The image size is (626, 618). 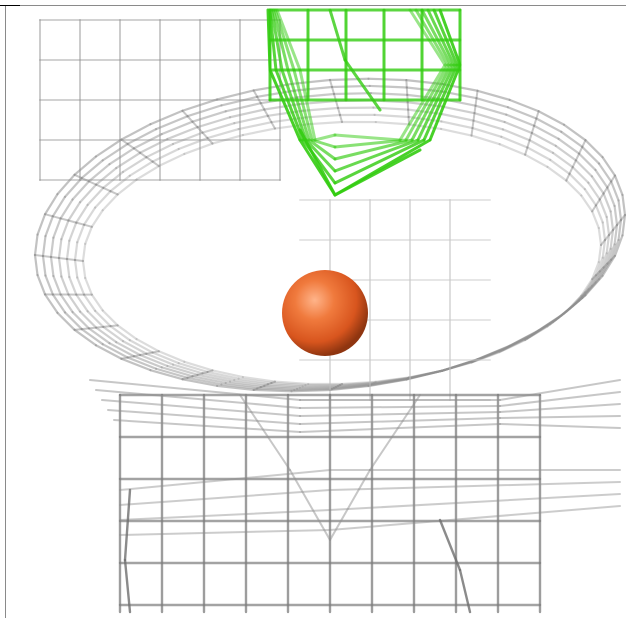 What do you see at coordinates (10, 5) in the screenshot?
I see `corner-tick` at bounding box center [10, 5].